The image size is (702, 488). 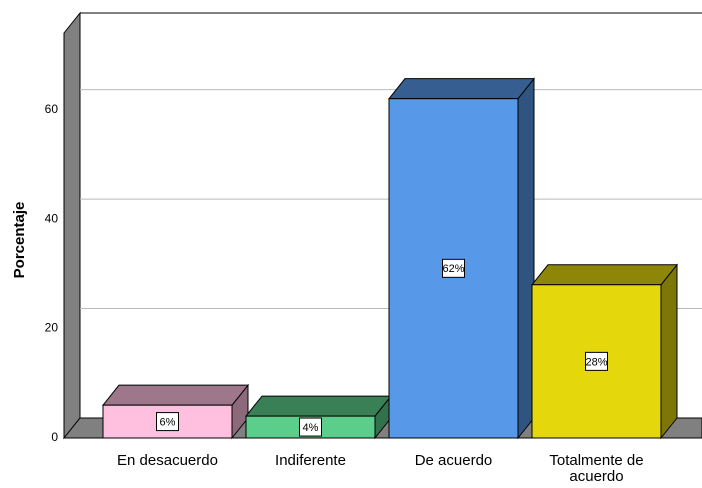 I want to click on value-label: 28%, so click(x=596, y=362).